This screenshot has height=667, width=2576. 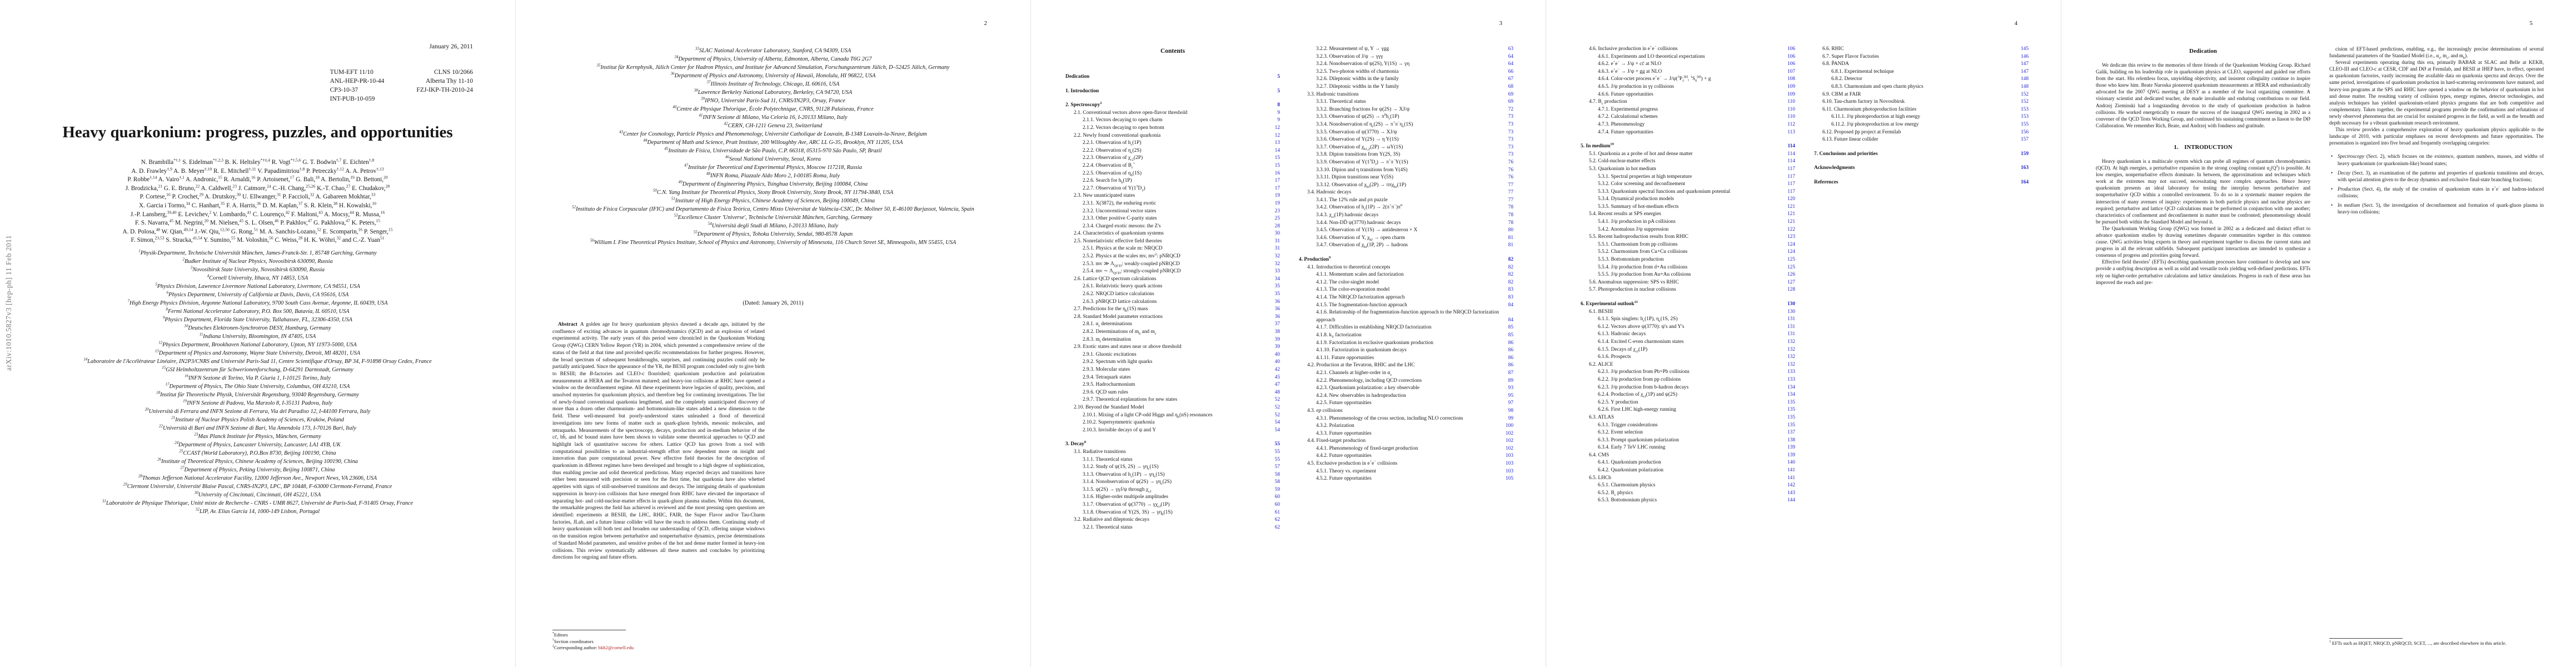 I want to click on toc-page-link: 125, so click(x=1791, y=260).